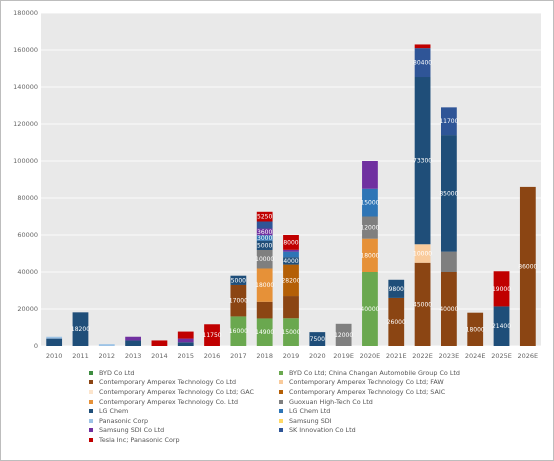  What do you see at coordinates (139, 439) in the screenshot?
I see `legend-label: Tesla Inc; Panasonic Corp` at bounding box center [139, 439].